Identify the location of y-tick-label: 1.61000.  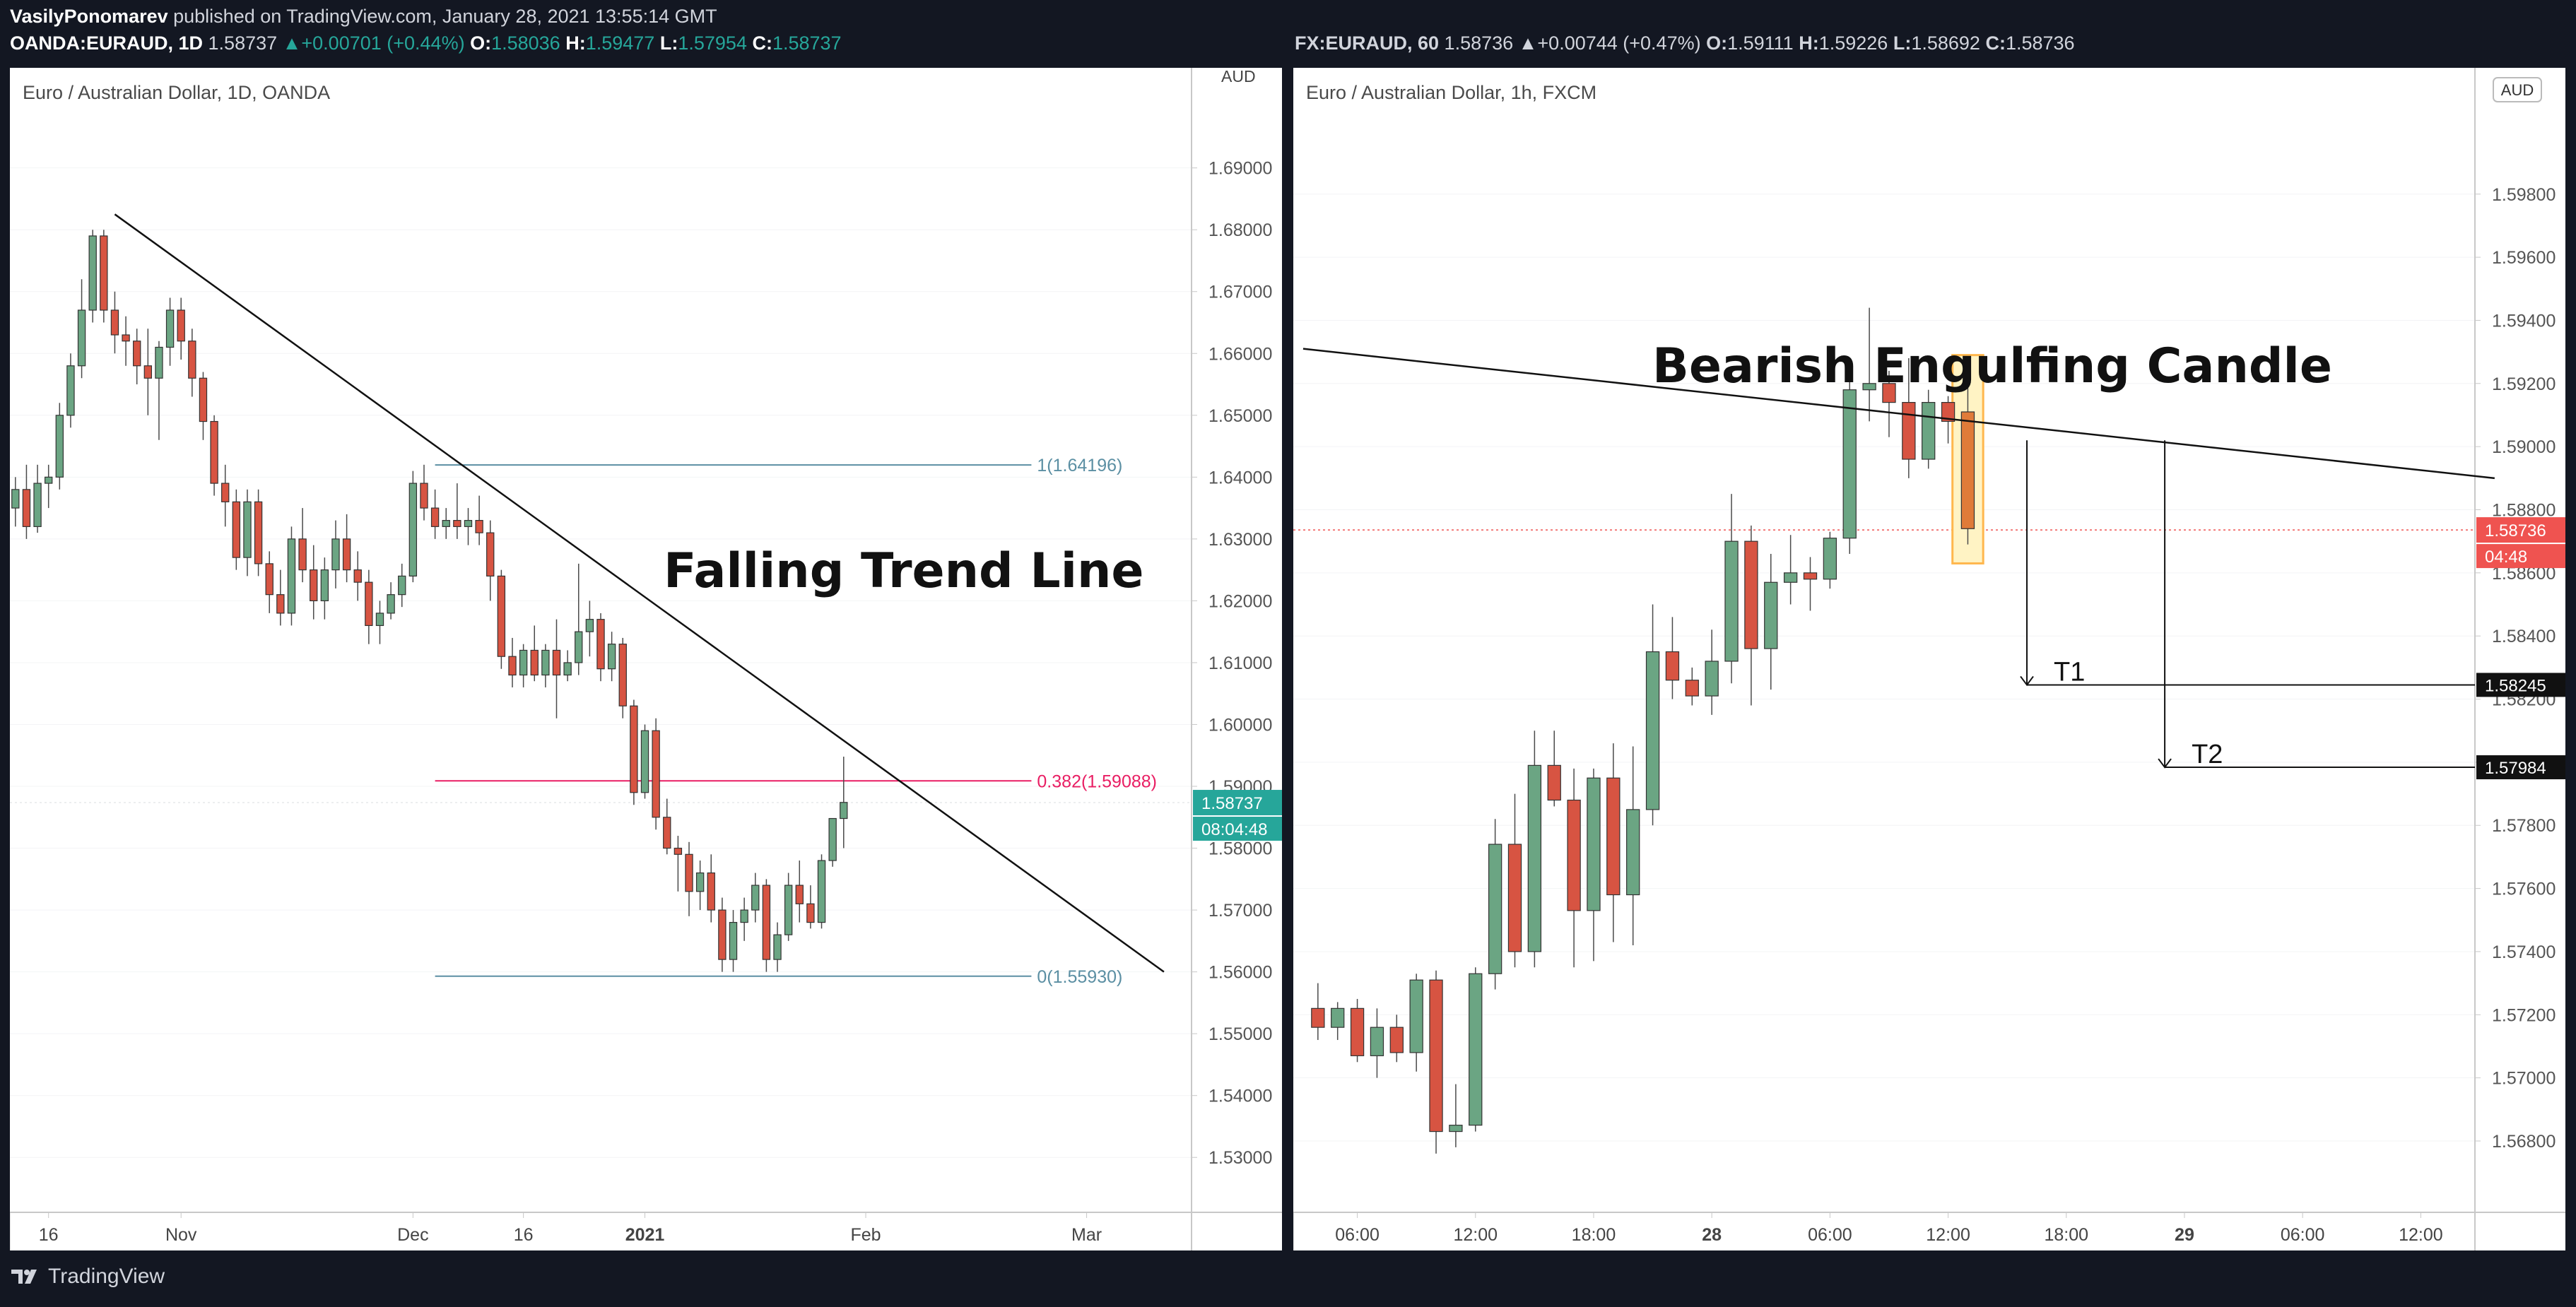
(1240, 663).